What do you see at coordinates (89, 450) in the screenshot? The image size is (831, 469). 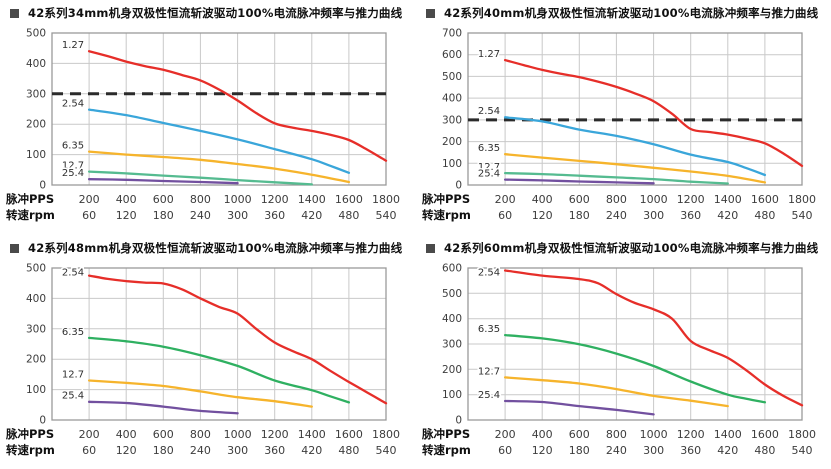 I see `rpm-tick-60: 60` at bounding box center [89, 450].